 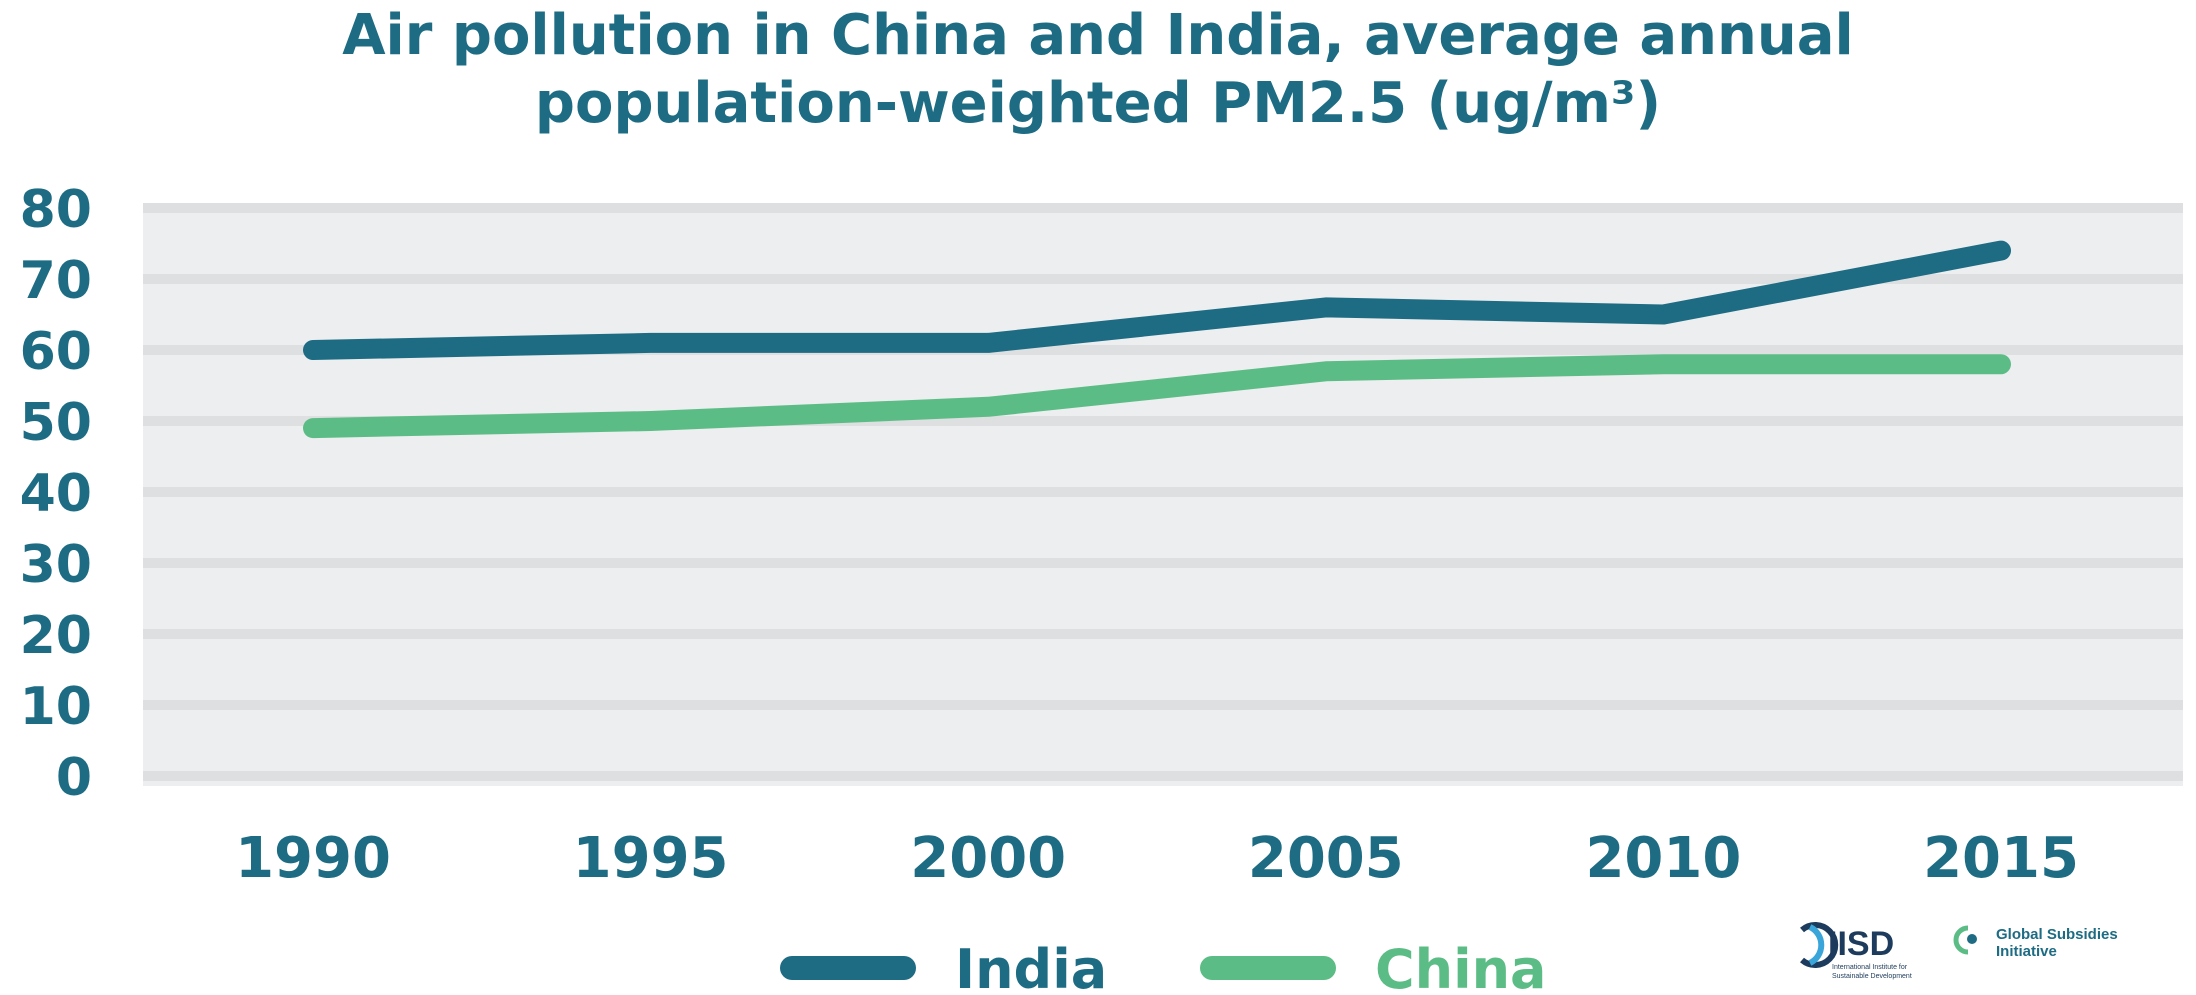 I want to click on iisd-logo-mark-dark, so click(x=1819, y=945).